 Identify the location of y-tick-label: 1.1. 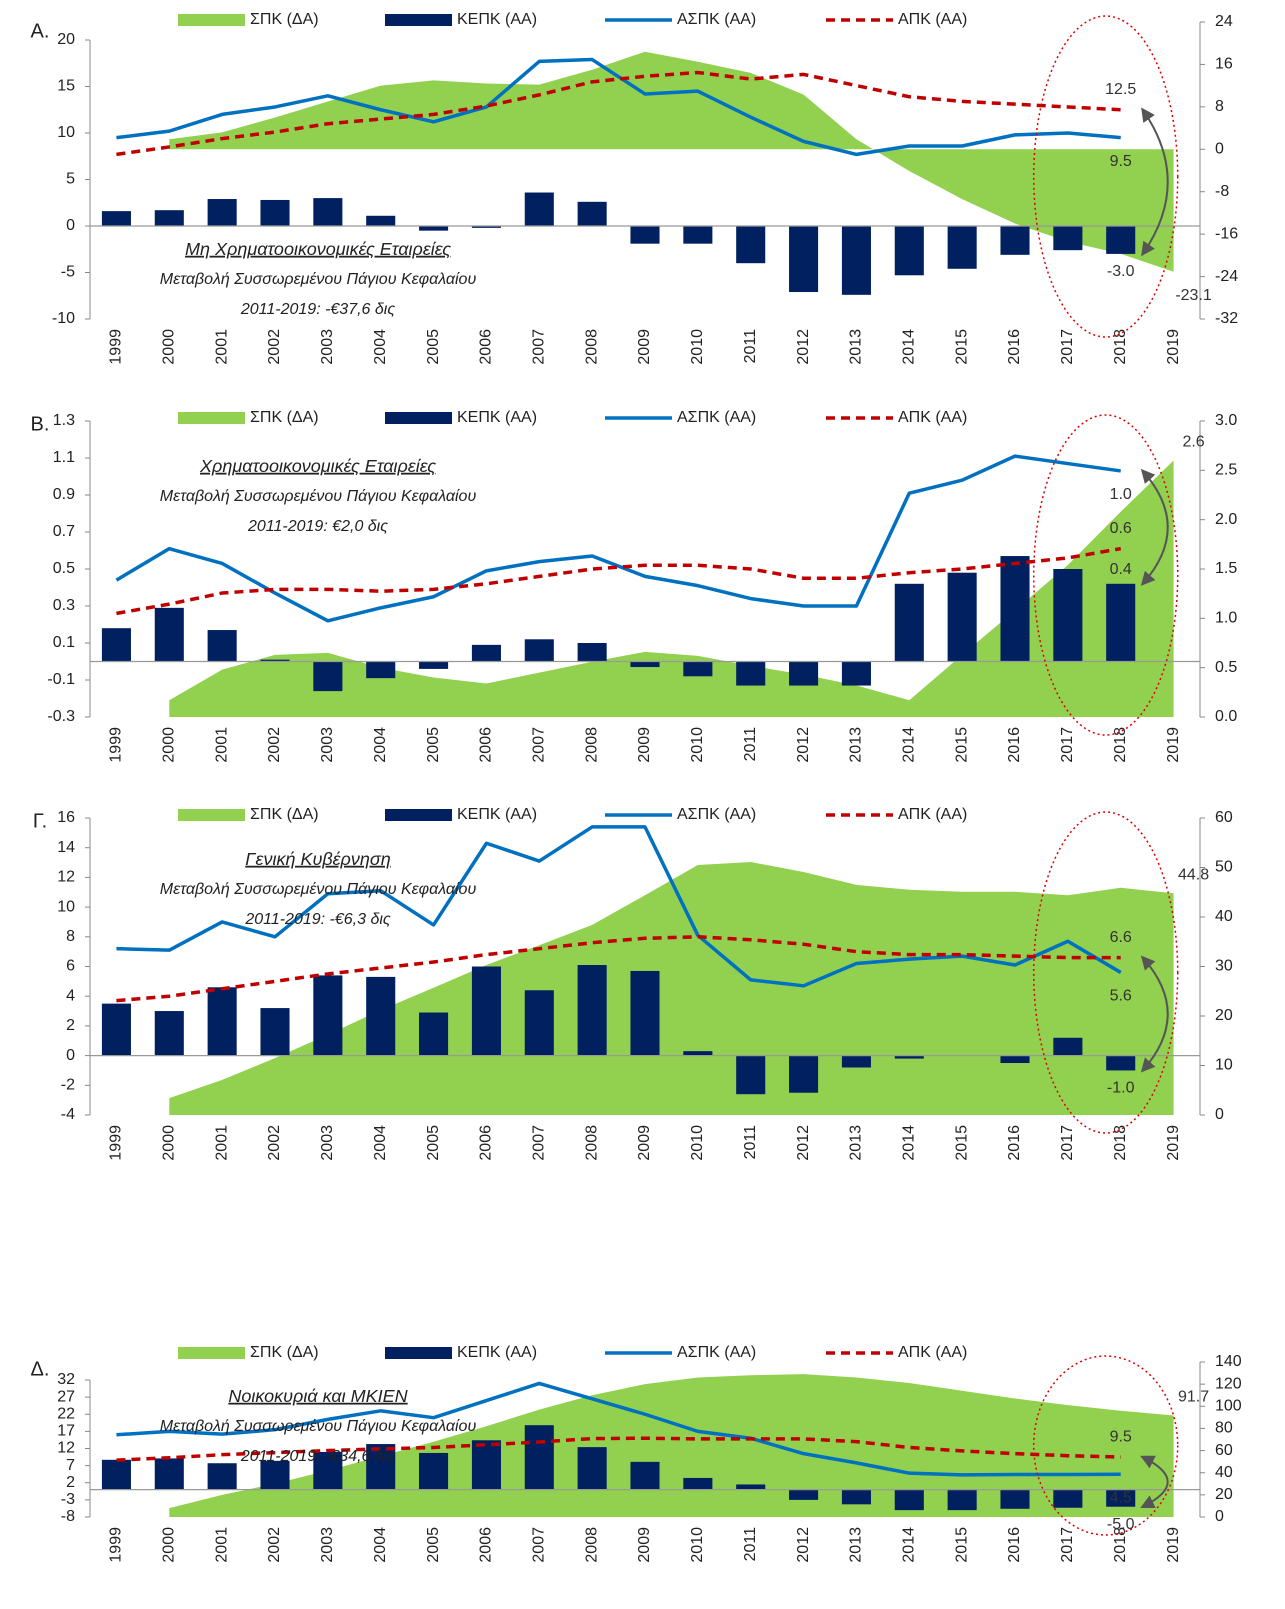
(64, 457).